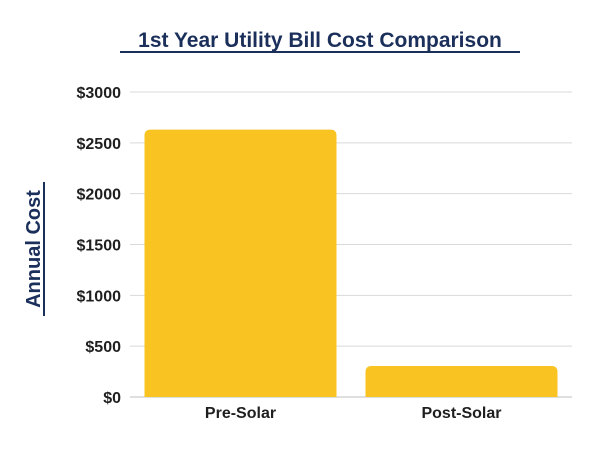 The height and width of the screenshot is (455, 600). I want to click on y-tick-labels: $0 $500 $1000 $1500 $2000 $2500 $3000, so click(99, 246).